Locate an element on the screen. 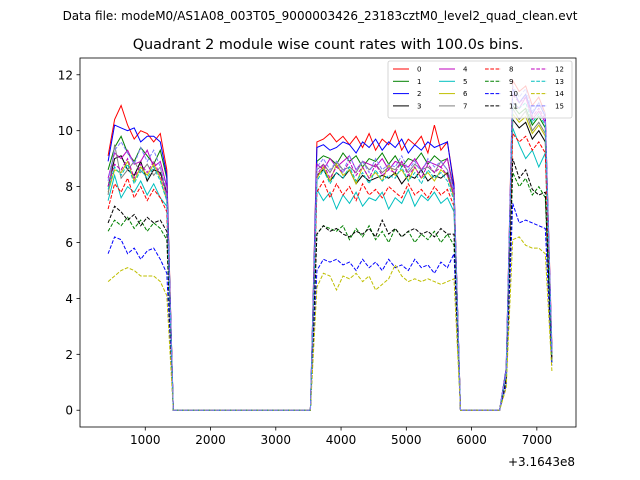 Image resolution: width=640 pixels, height=480 pixels. x-tick-label: 4000 is located at coordinates (341, 440).